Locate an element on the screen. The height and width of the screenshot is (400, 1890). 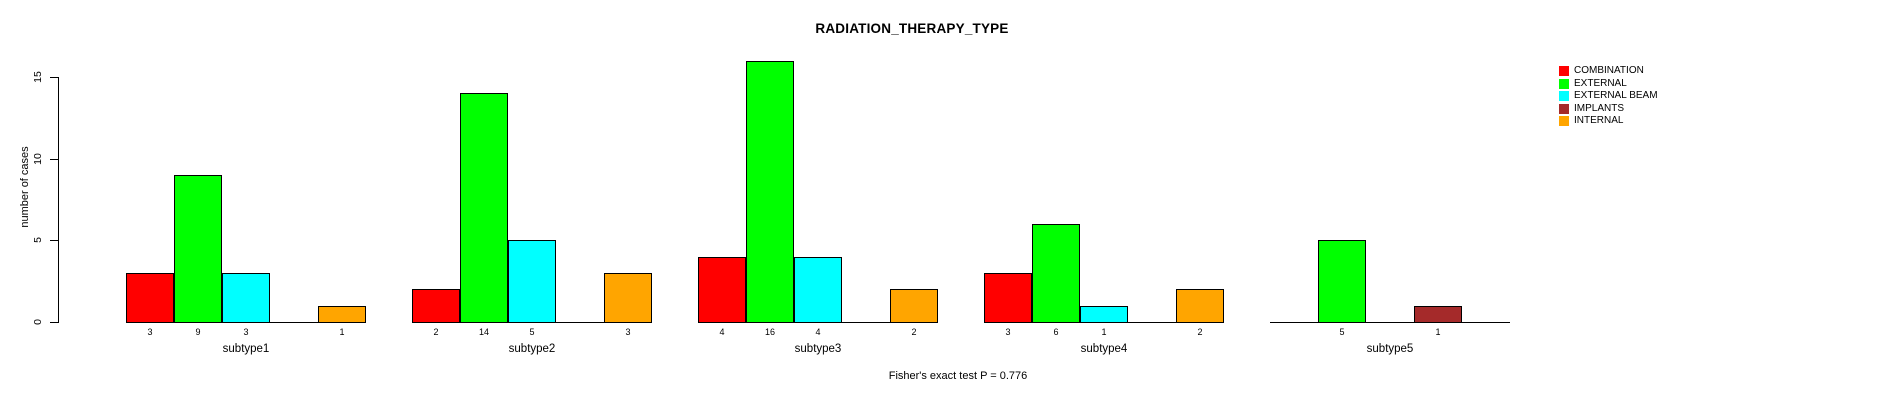
y-tick-label: 15 is located at coordinates (38, 77).